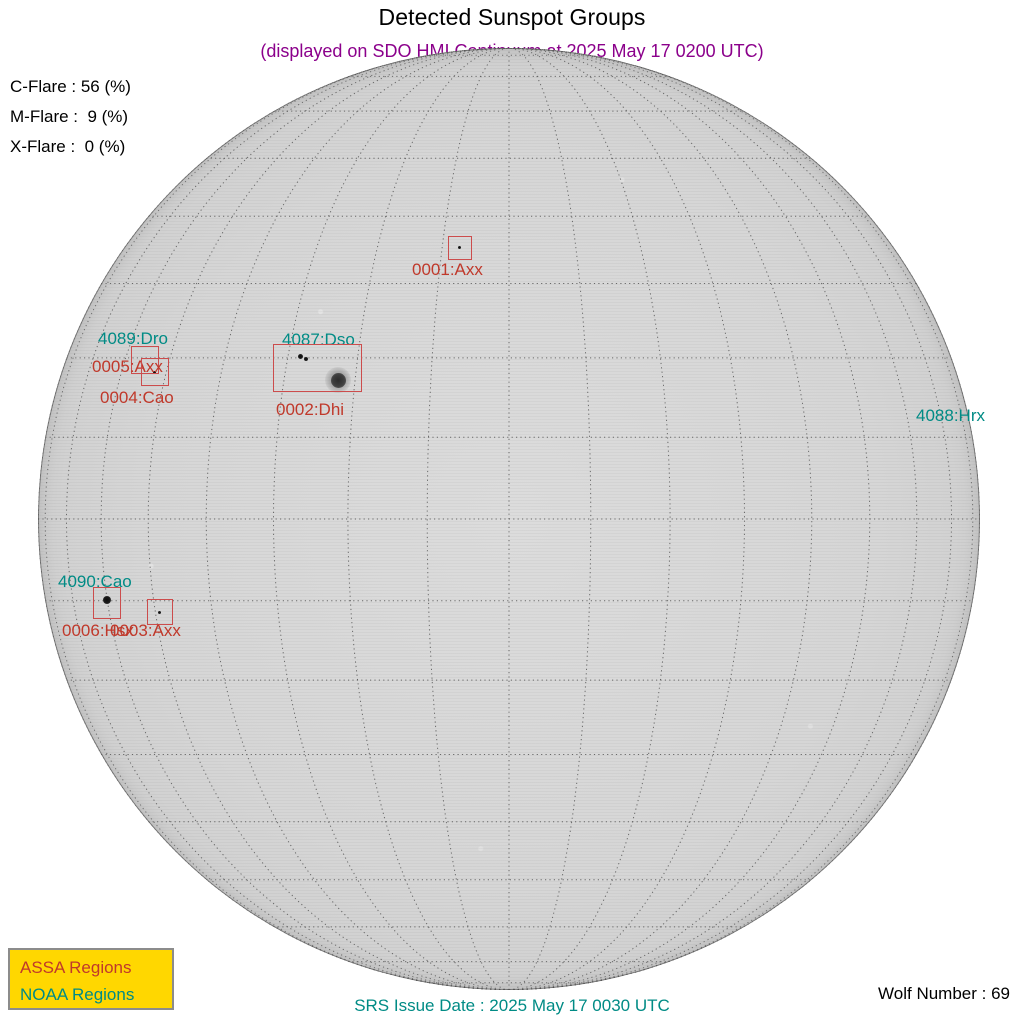 Image resolution: width=1024 pixels, height=1024 pixels. What do you see at coordinates (310, 409) in the screenshot?
I see `region-label-0002-Dhi: 0002:Dhi` at bounding box center [310, 409].